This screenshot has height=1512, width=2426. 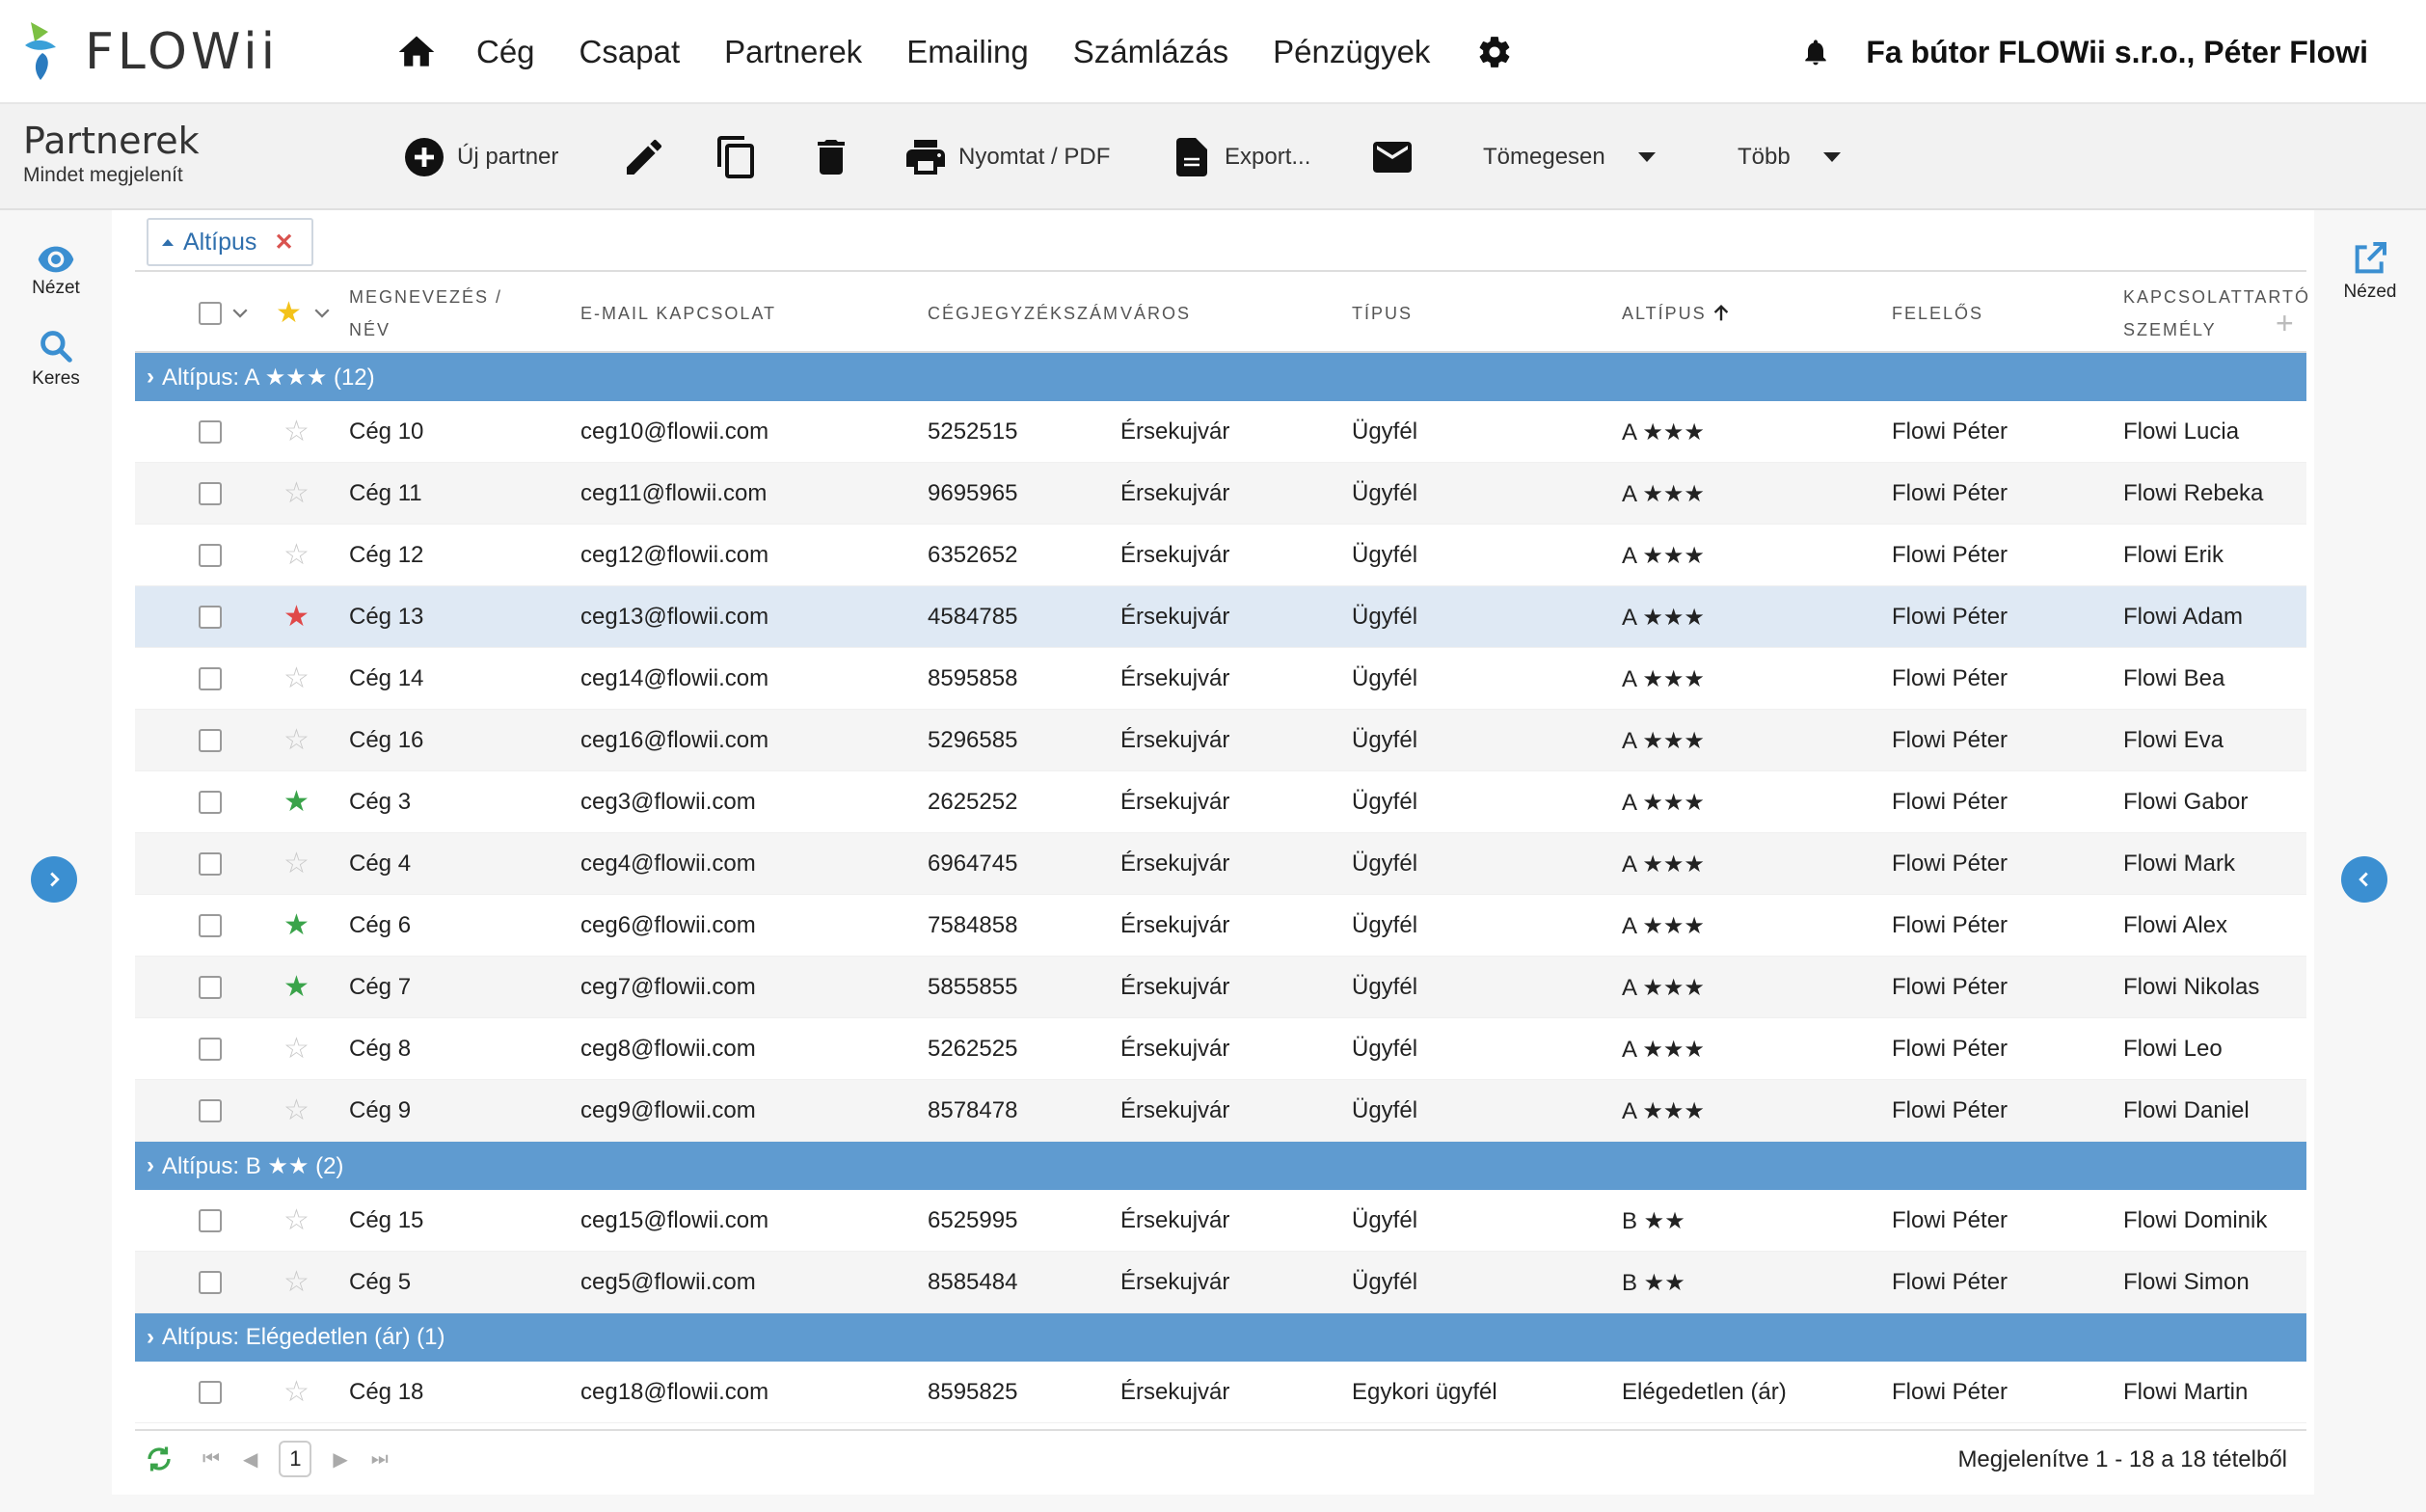 What do you see at coordinates (417, 52) in the screenshot?
I see `home-icon` at bounding box center [417, 52].